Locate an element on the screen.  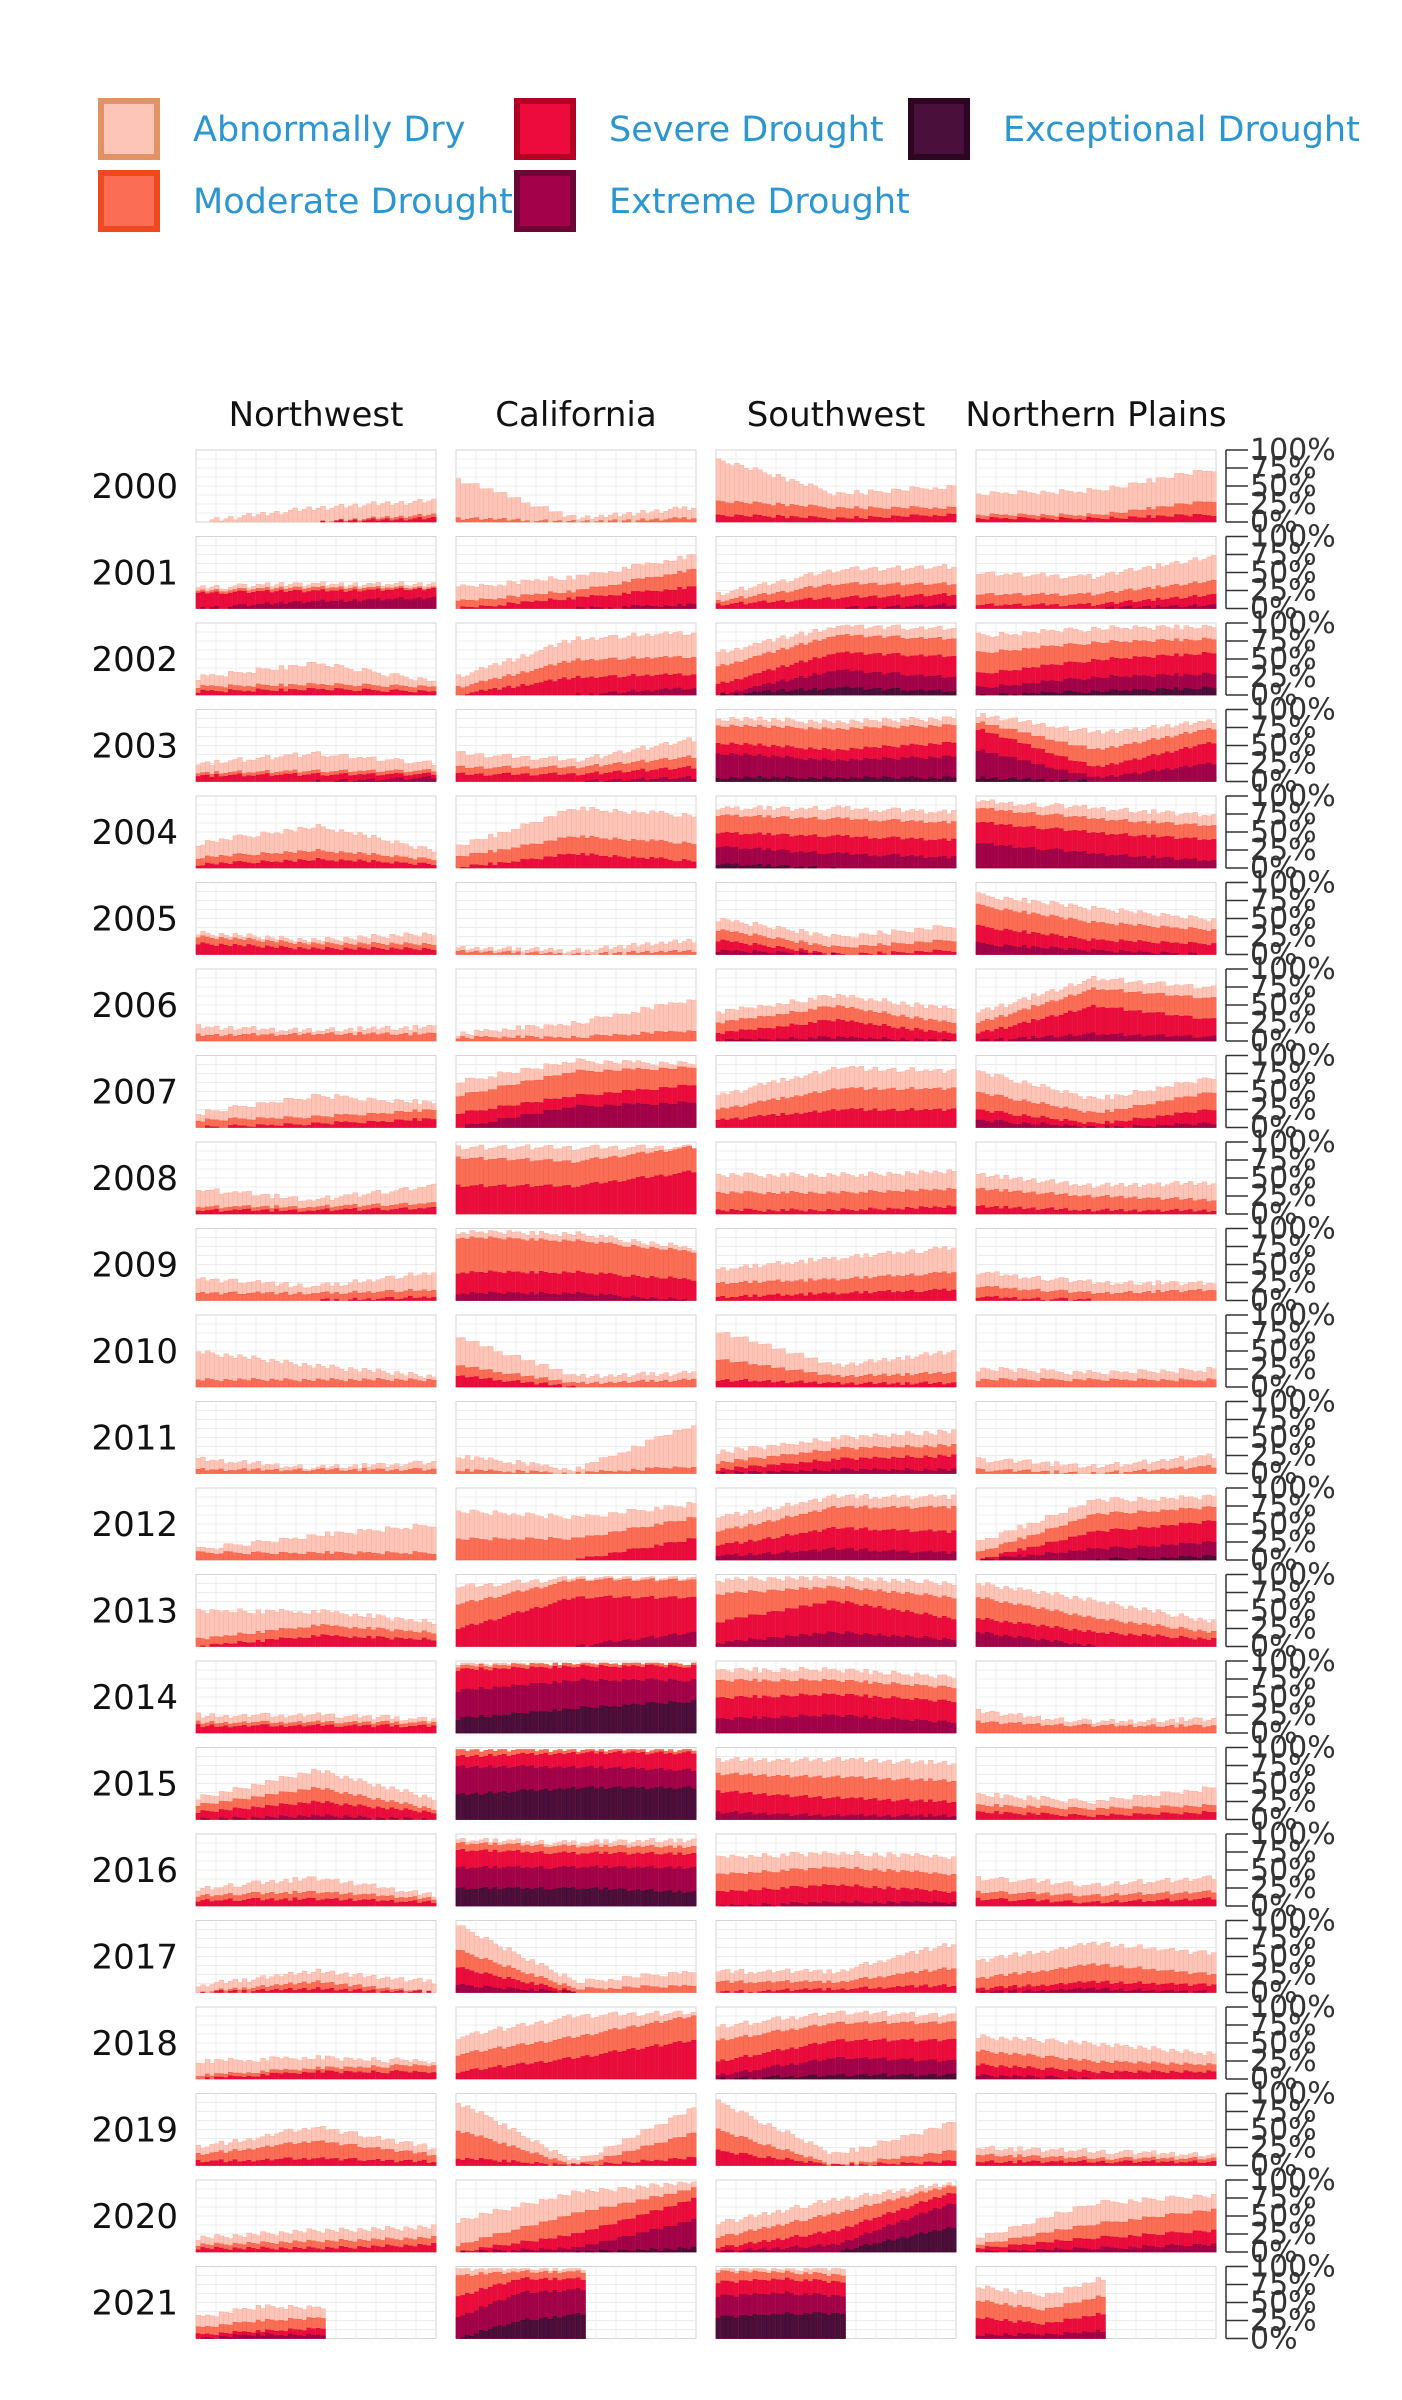
panel-southwest-2003 is located at coordinates (836, 745).